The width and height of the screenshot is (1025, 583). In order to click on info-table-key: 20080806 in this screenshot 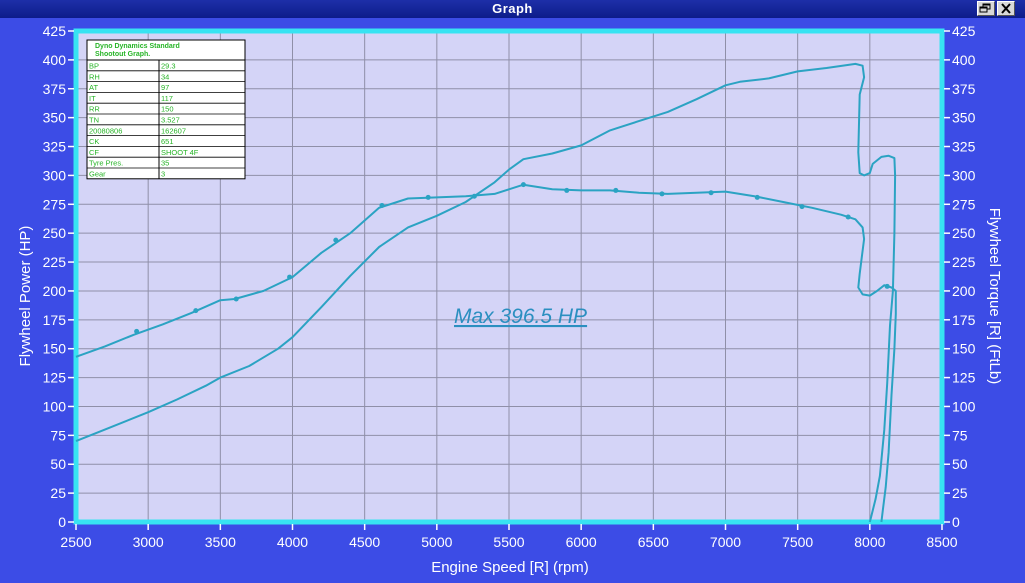, I will do `click(105, 130)`.